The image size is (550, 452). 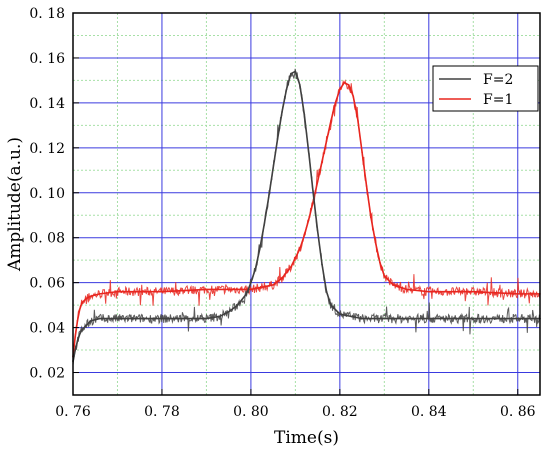 What do you see at coordinates (429, 412) in the screenshot?
I see `x-tick-label: 0. 84` at bounding box center [429, 412].